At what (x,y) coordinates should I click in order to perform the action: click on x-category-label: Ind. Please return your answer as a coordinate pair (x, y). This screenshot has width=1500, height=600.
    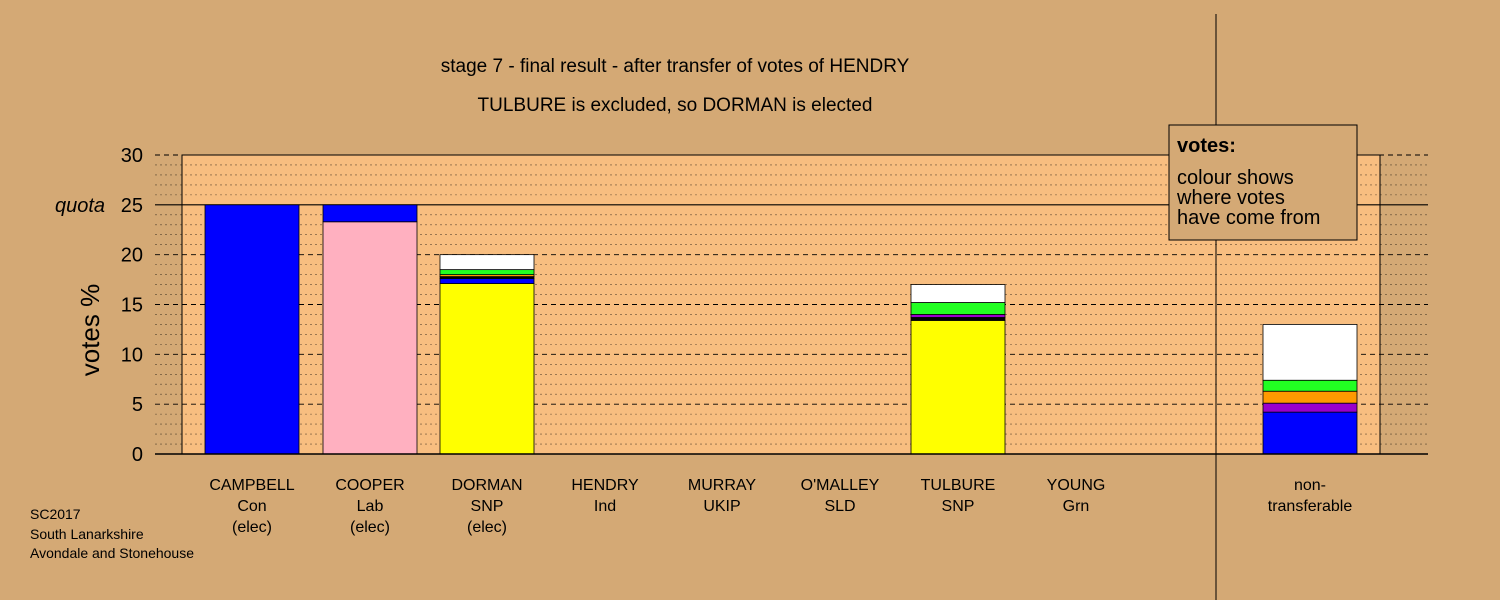
    Looking at the image, I should click on (605, 506).